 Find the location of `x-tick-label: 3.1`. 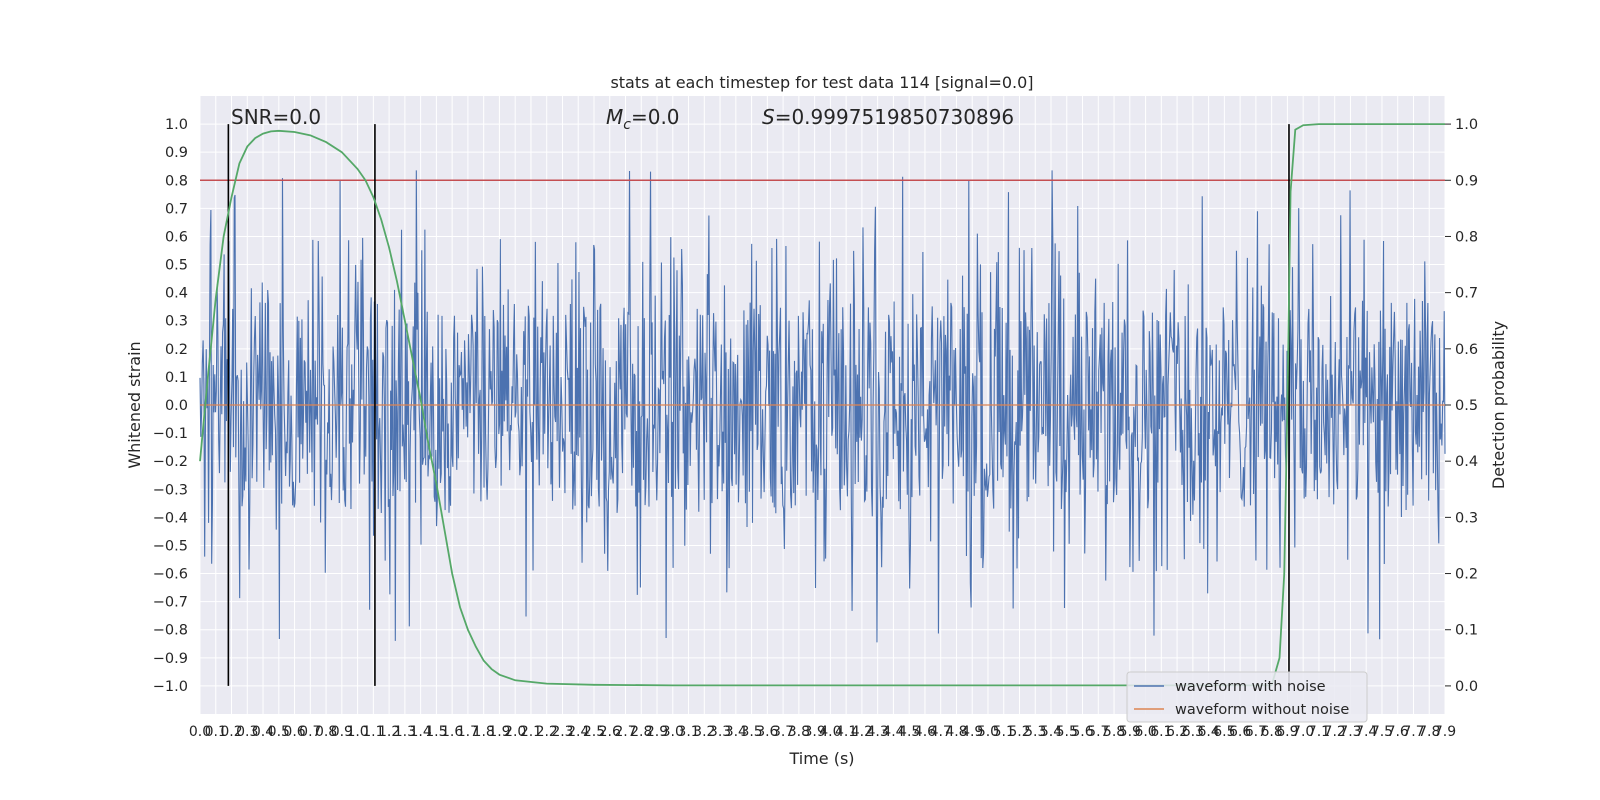

x-tick-label: 3.1 is located at coordinates (688, 732).